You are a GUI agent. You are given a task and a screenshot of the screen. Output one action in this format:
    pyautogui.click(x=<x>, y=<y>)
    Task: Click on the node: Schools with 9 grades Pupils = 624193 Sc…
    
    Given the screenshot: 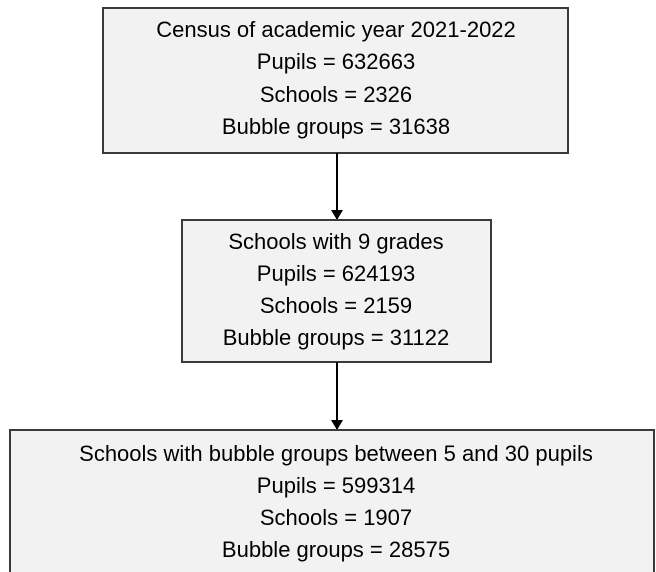 What is the action you would take?
    pyautogui.click(x=336, y=291)
    